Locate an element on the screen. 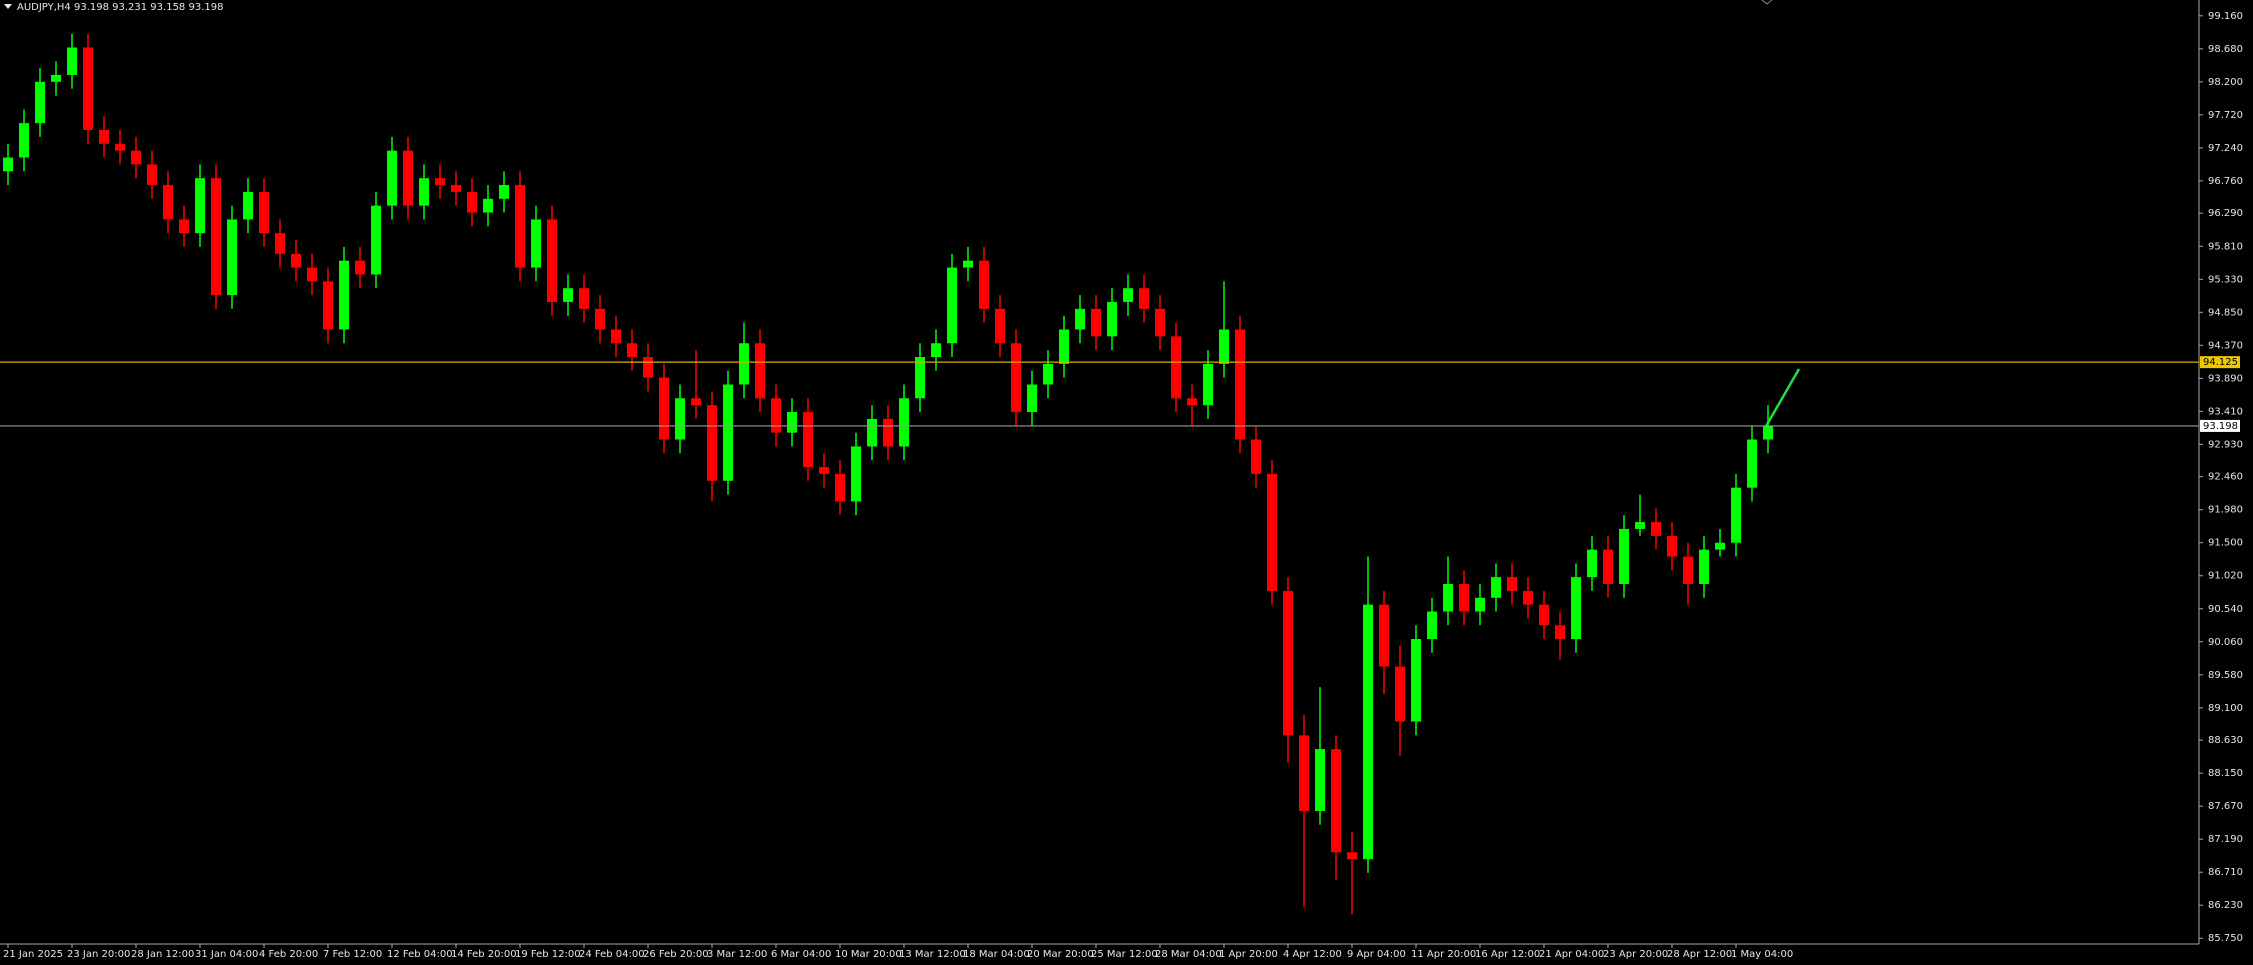 The image size is (2253, 965). y-tick-label: 98.680 is located at coordinates (2225, 49).